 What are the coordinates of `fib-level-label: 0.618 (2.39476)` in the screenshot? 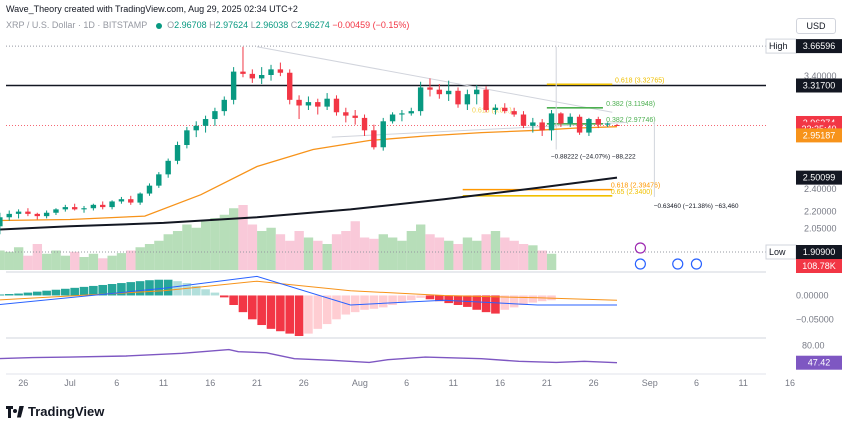 It's located at (635, 186).